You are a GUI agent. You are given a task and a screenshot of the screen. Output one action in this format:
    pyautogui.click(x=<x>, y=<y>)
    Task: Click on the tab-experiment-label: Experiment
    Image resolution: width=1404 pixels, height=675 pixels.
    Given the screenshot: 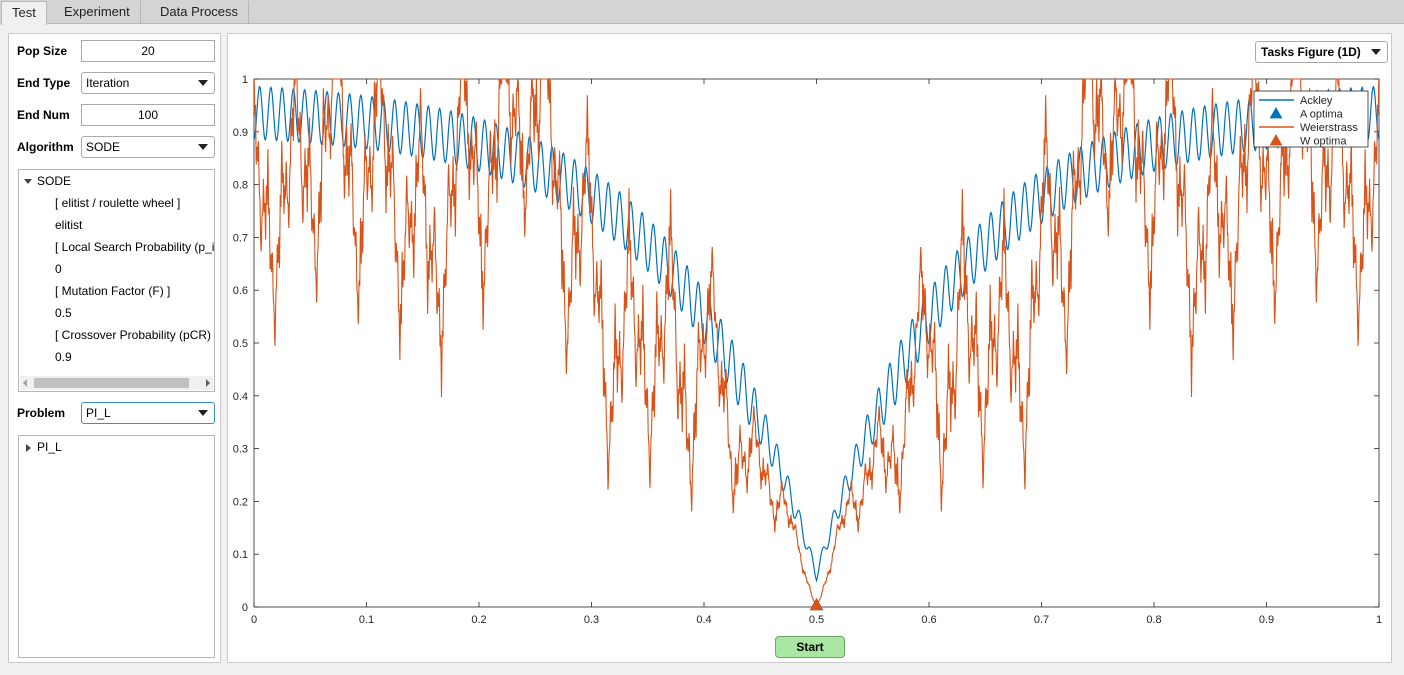 What is the action you would take?
    pyautogui.click(x=97, y=11)
    